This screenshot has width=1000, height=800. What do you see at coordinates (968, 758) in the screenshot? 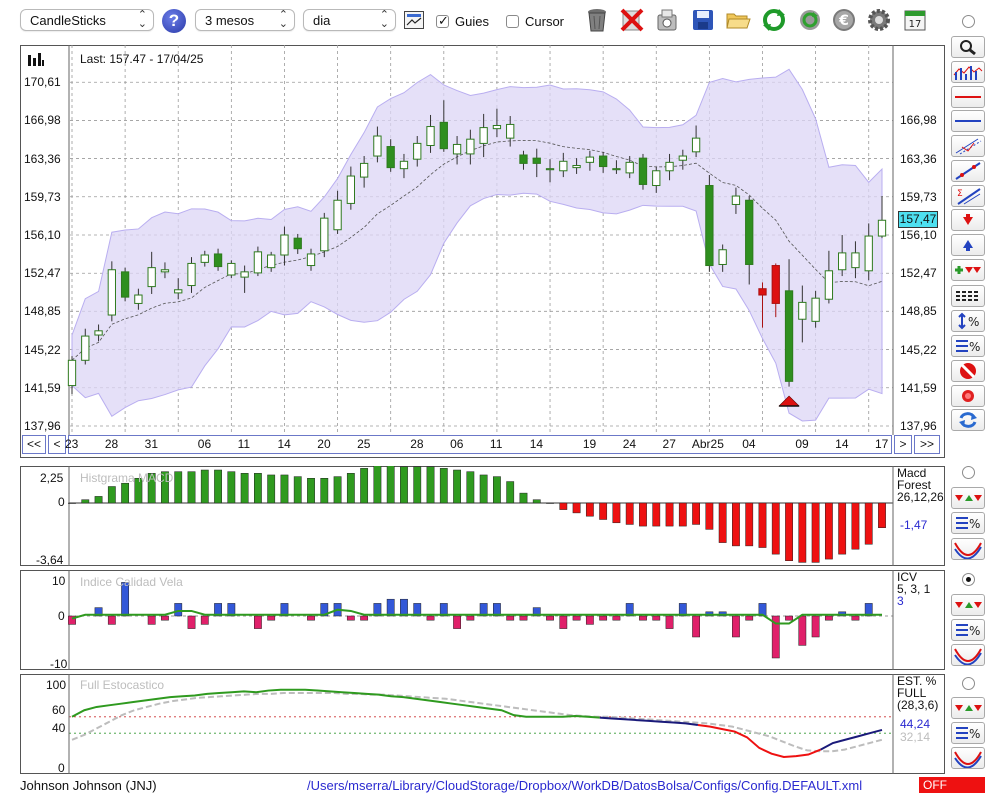
I see `stoch-cross-button` at bounding box center [968, 758].